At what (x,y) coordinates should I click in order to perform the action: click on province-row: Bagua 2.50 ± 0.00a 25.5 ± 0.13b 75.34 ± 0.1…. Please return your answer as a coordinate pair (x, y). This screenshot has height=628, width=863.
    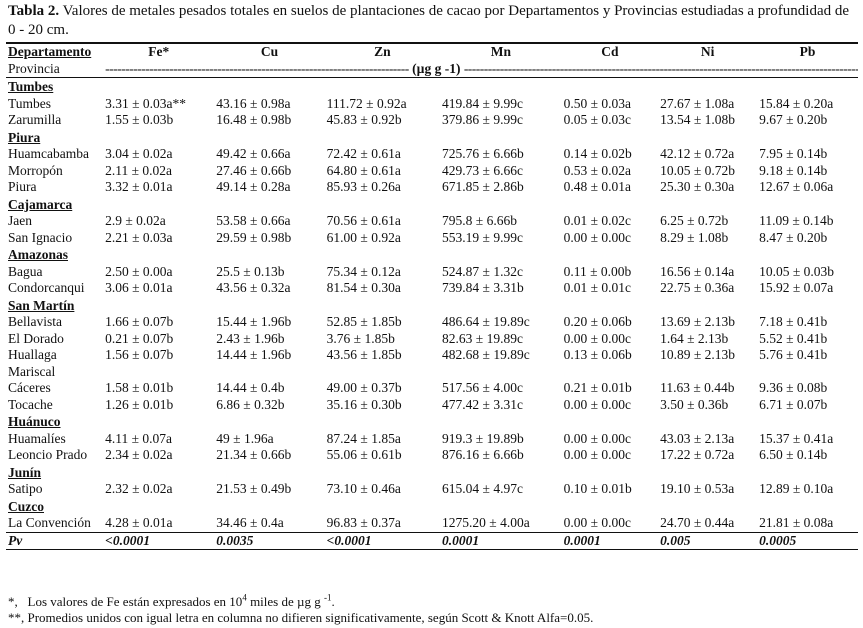
    Looking at the image, I should click on (432, 272).